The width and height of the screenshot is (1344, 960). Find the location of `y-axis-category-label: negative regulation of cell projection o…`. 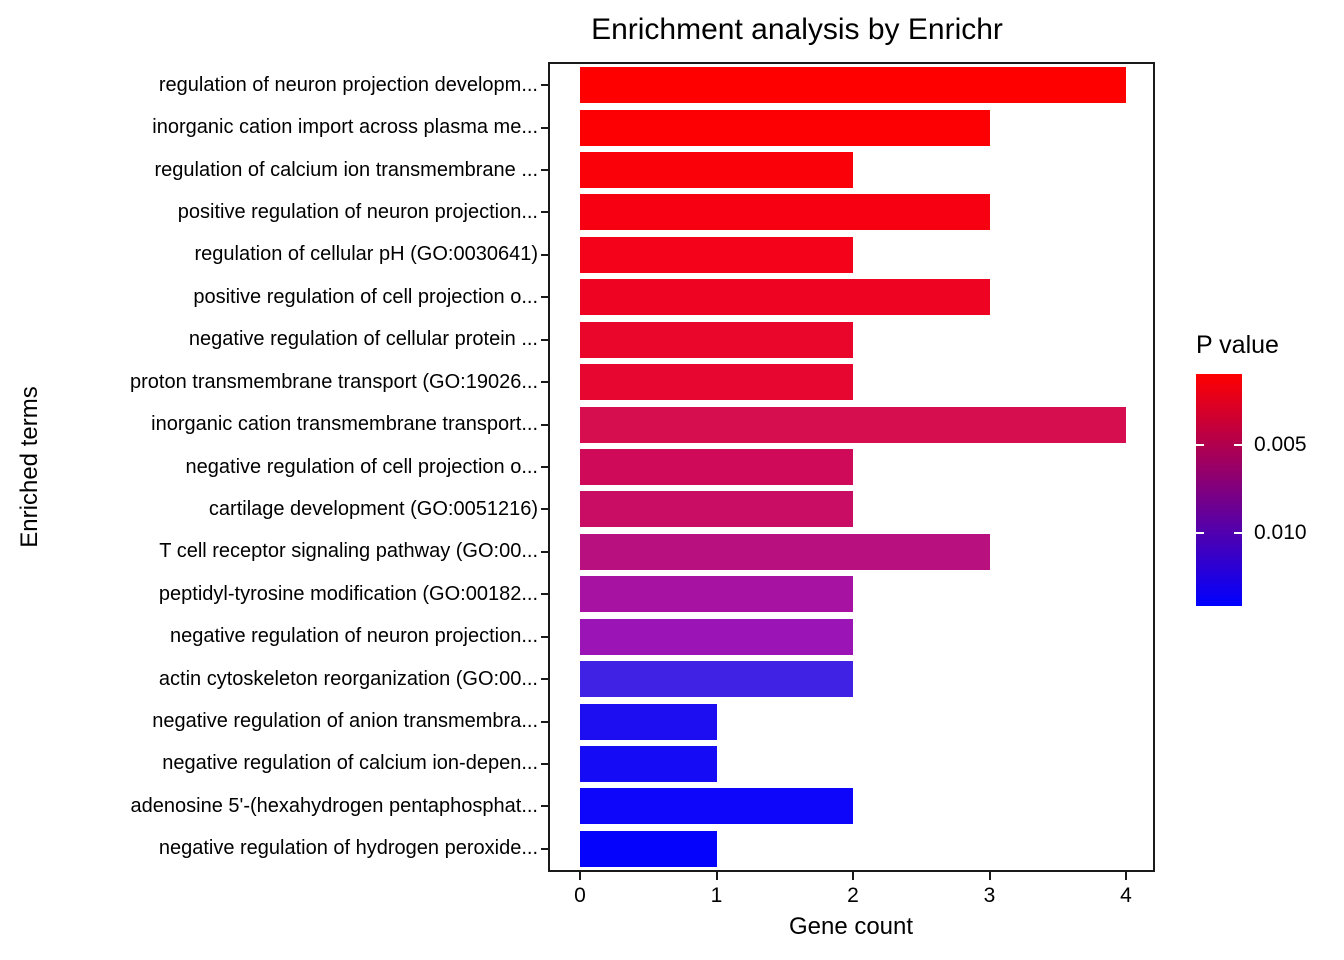

y-axis-category-label: negative regulation of cell projection o… is located at coordinates (361, 466).